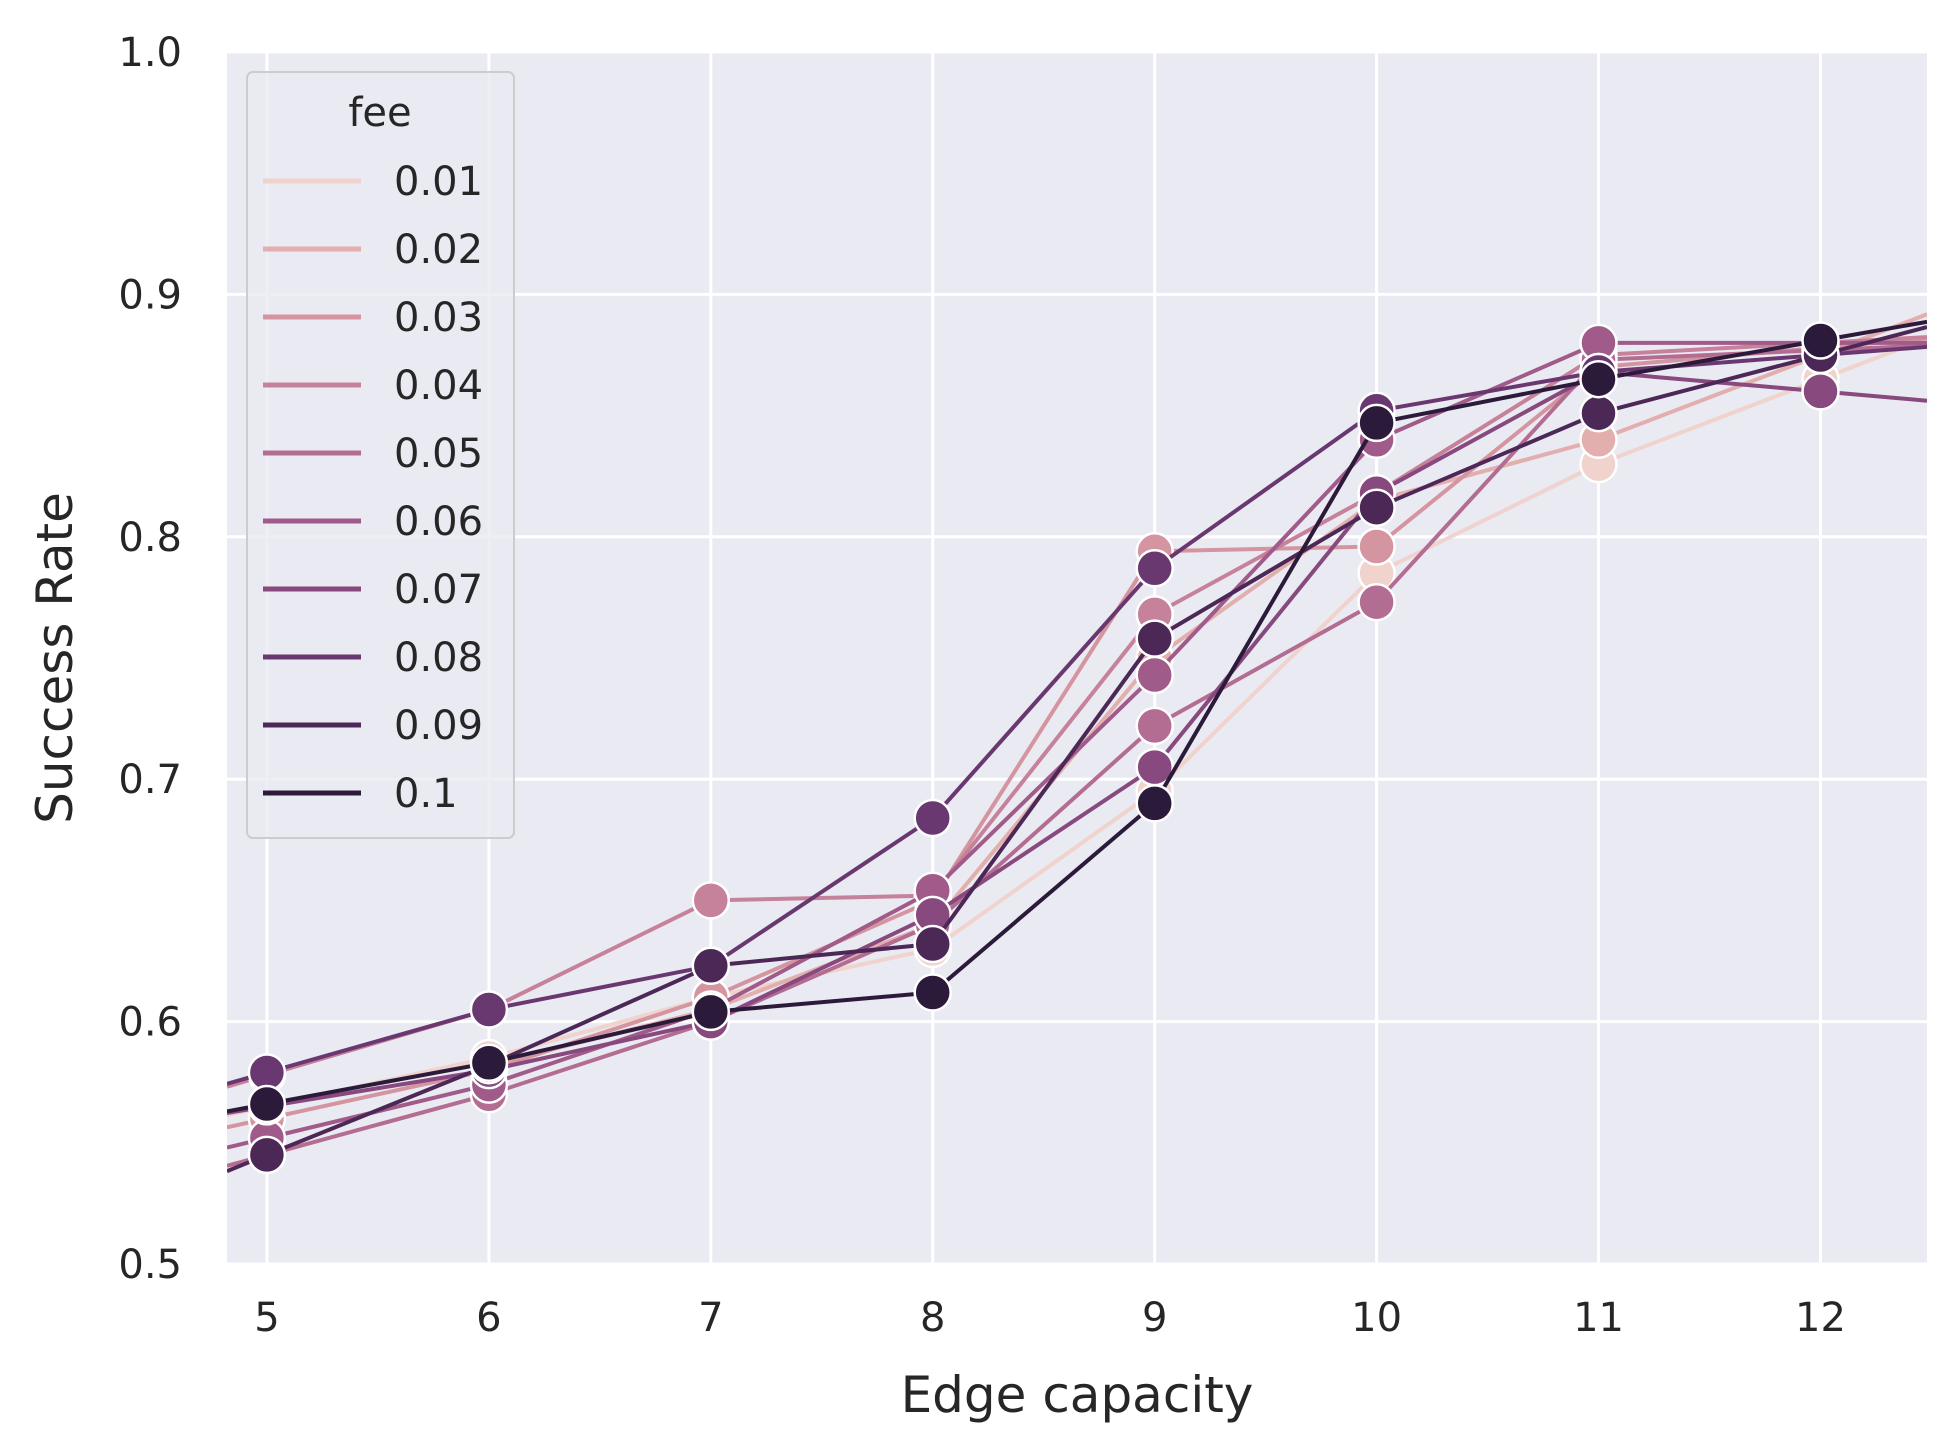  I want to click on legend-label: 0.02, so click(438, 250).